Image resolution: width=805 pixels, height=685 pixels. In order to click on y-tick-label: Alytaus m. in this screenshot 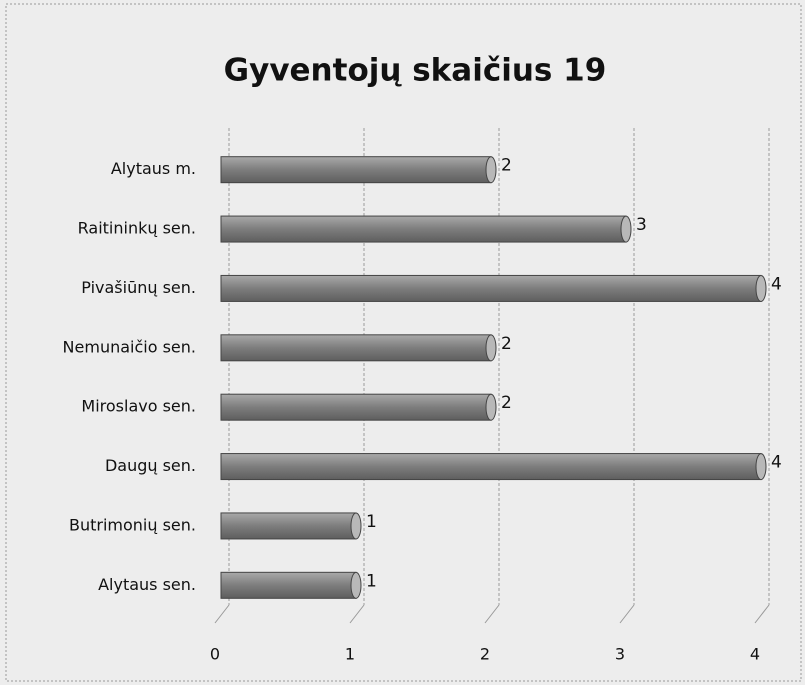, I will do `click(153, 168)`.